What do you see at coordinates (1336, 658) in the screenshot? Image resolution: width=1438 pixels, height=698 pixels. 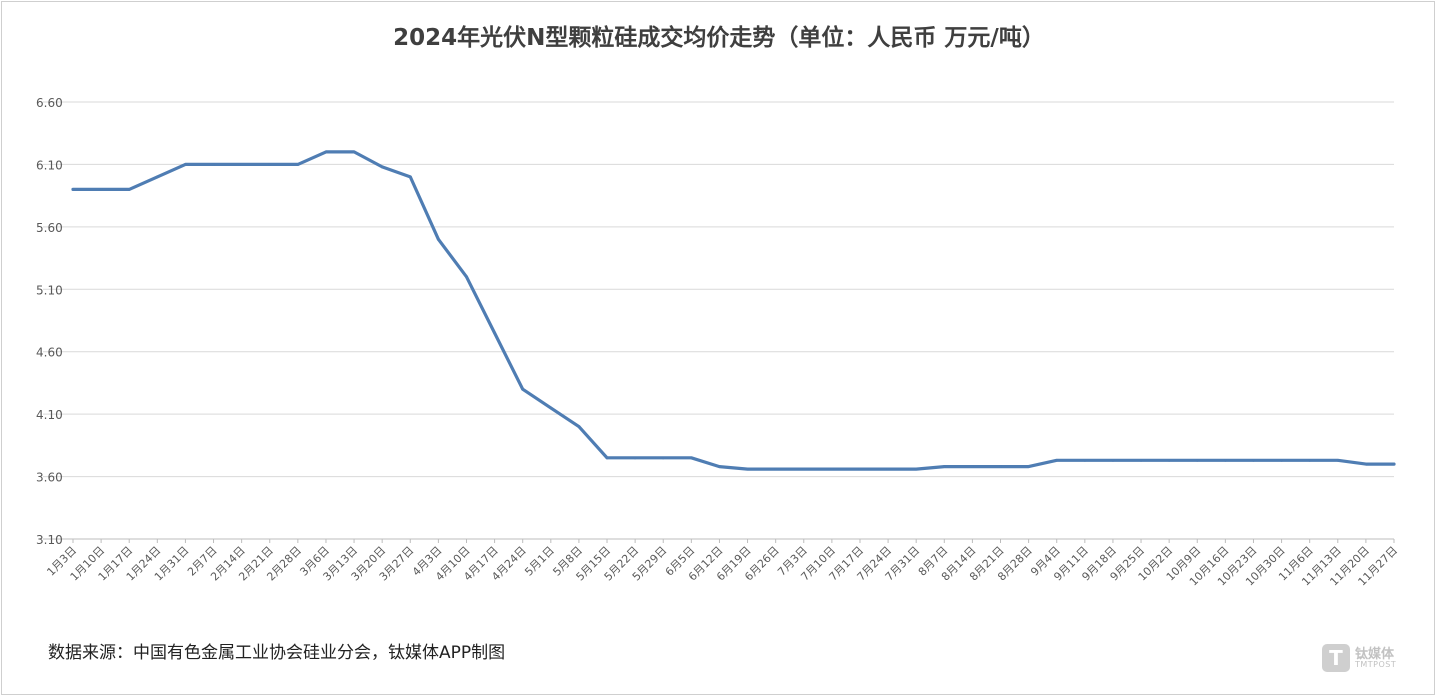 I see `logo-mark-icon: T` at bounding box center [1336, 658].